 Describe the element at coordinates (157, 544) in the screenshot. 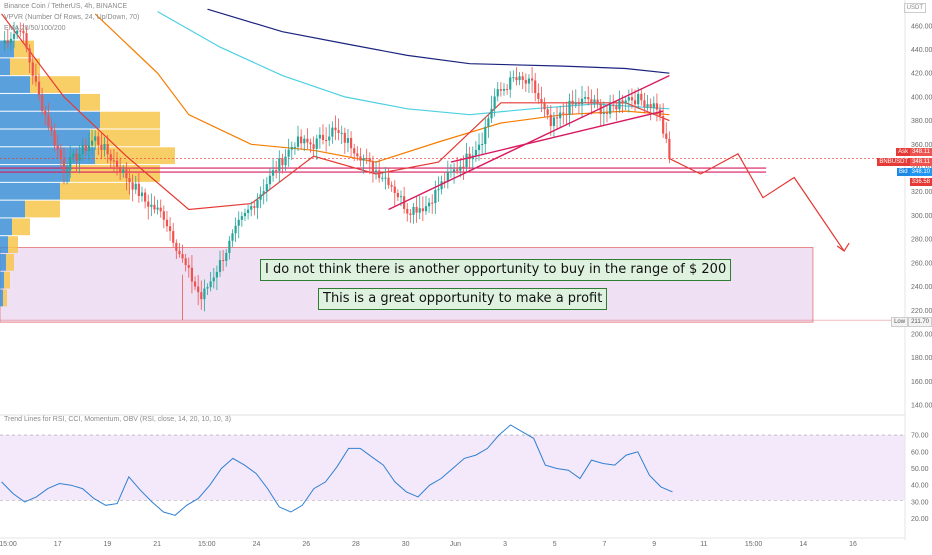

I see `time-tick-label: 21` at that location.